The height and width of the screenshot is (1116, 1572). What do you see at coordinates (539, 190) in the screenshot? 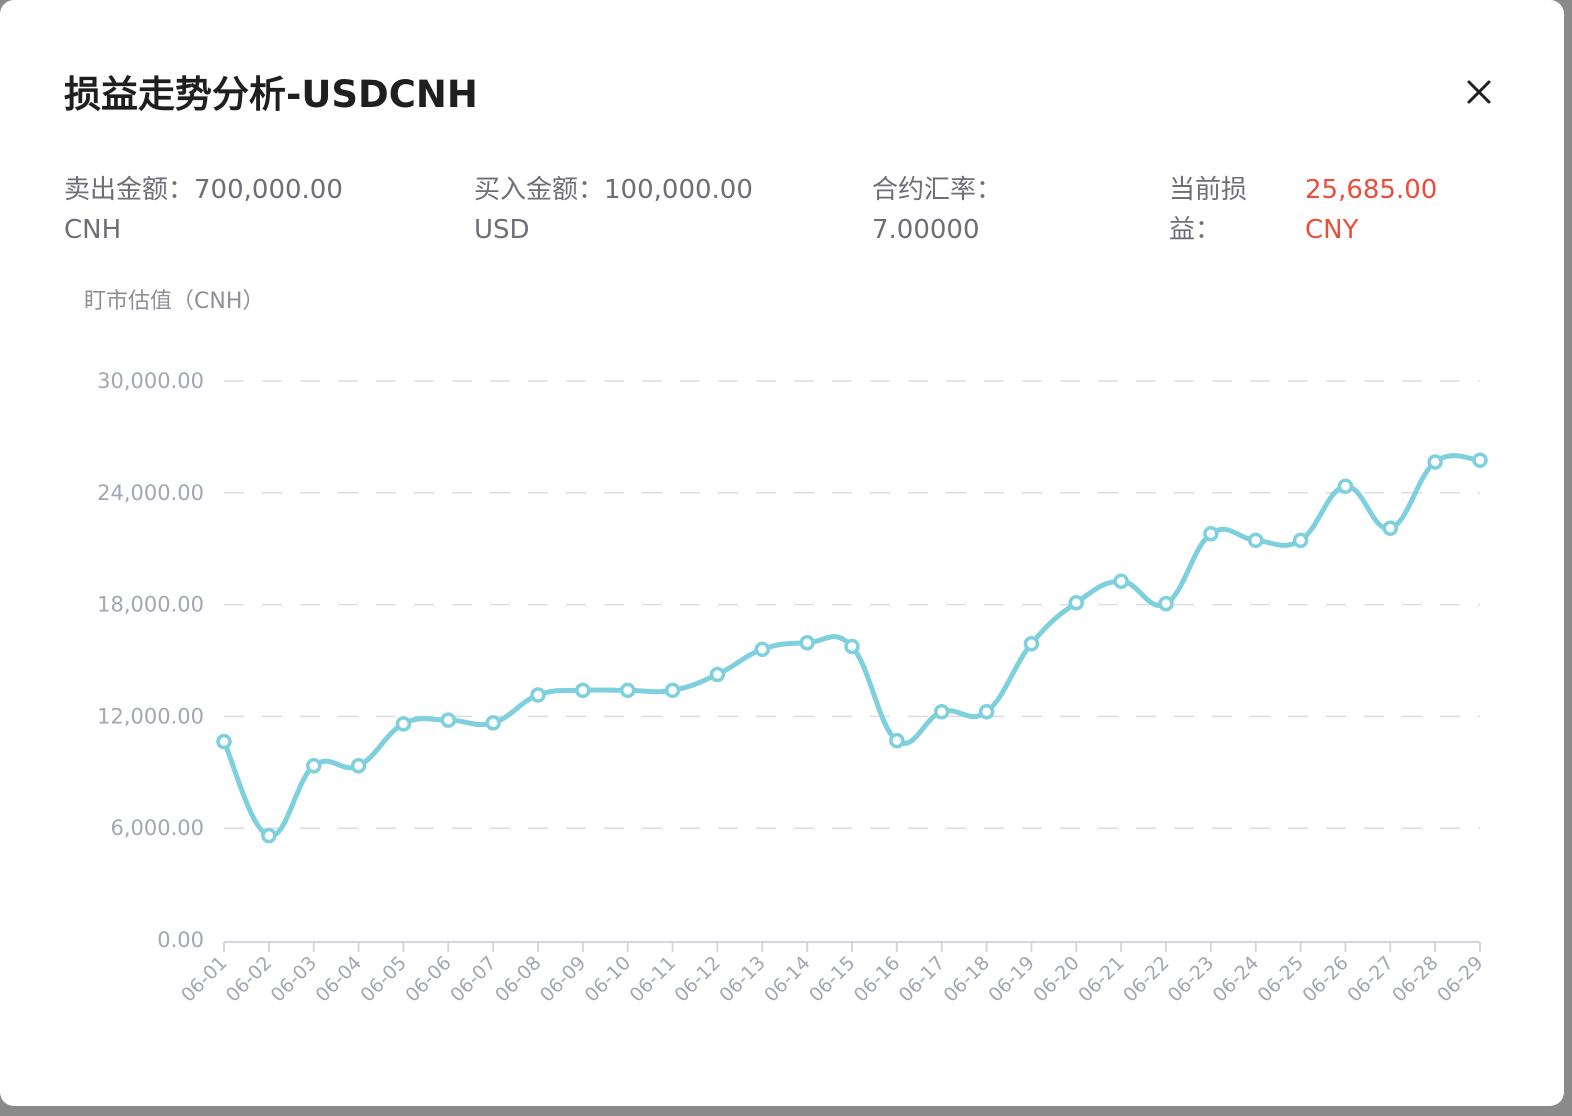
I see `buy-amount-label: 买入金额：` at bounding box center [539, 190].